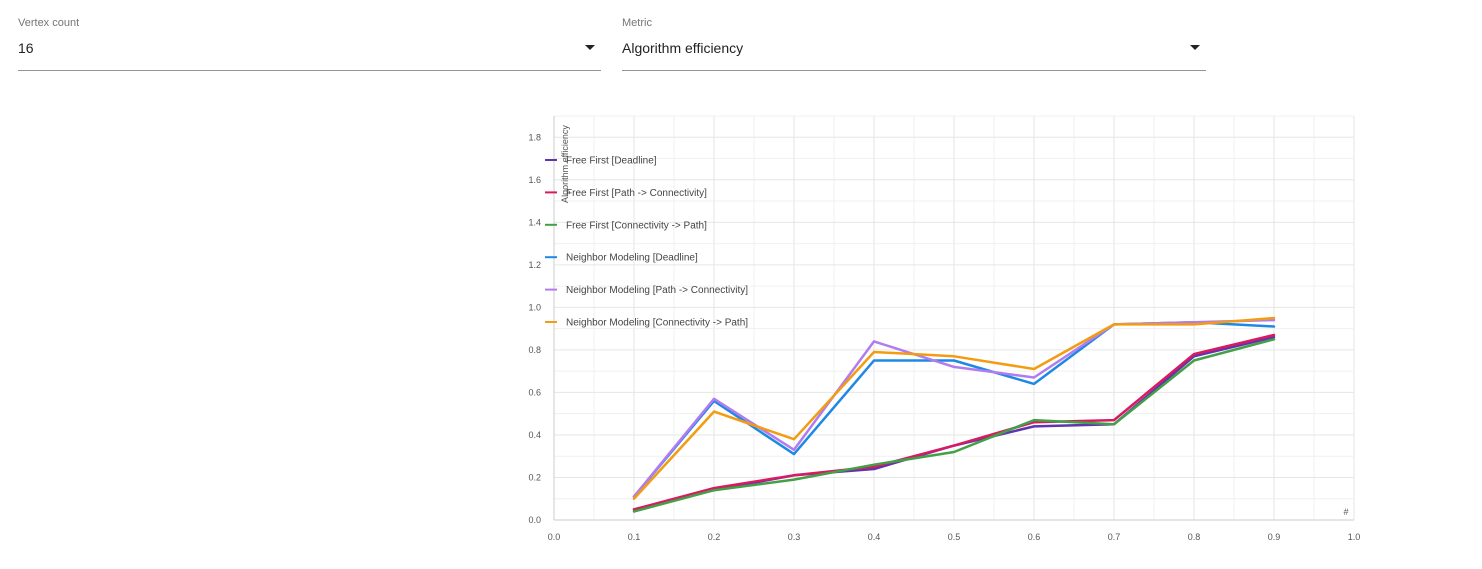 The image size is (1482, 569). Describe the element at coordinates (636, 193) in the screenshot. I see `legend-label: Free First [Path -> Connectivity]` at that location.